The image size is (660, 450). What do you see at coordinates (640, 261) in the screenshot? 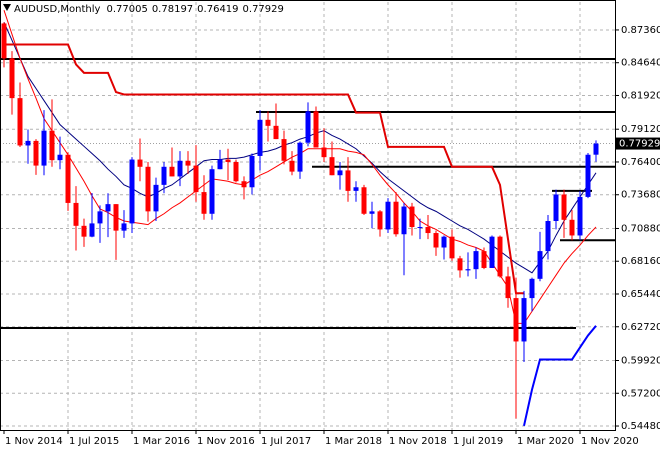
I see `y-tick-label: 0.68160` at bounding box center [640, 261].